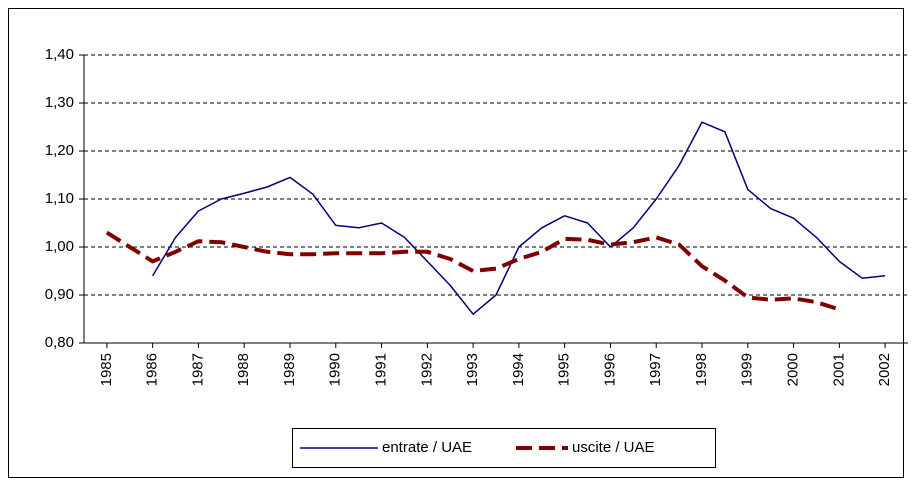  What do you see at coordinates (59, 54) in the screenshot?
I see `y-tick-label: 1,40` at bounding box center [59, 54].